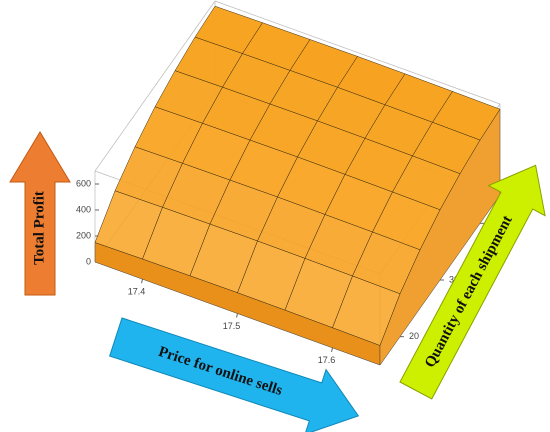  What do you see at coordinates (232, 326) in the screenshot?
I see `x-tick-label: 17.5` at bounding box center [232, 326].